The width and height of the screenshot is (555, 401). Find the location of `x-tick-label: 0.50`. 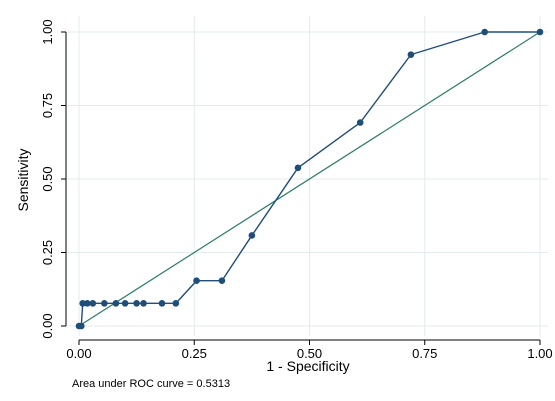

x-tick-label: 0.50 is located at coordinates (309, 353).